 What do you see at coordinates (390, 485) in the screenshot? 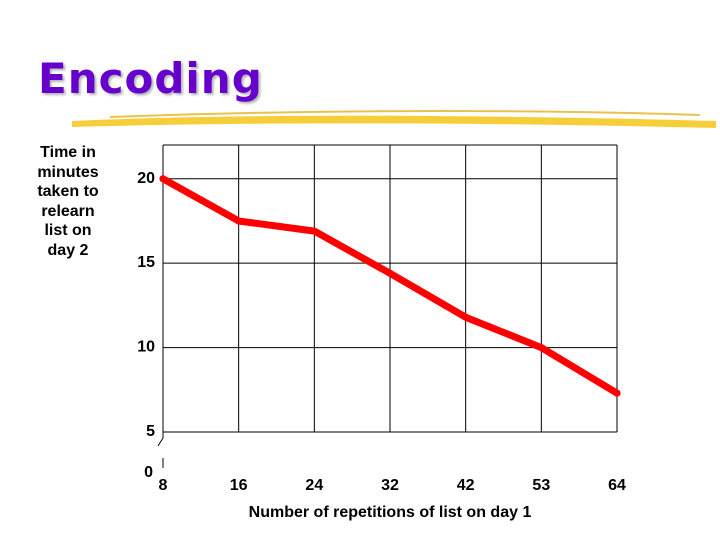
I see `x-tick-label: 32` at bounding box center [390, 485].